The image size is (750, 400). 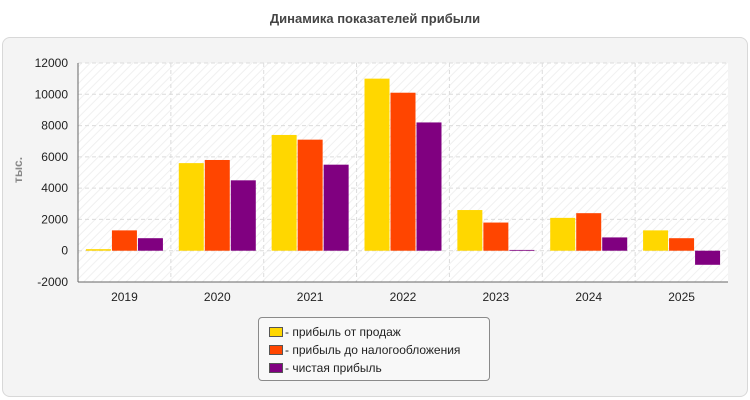 I want to click on x-tick-label: 2023, so click(x=496, y=297).